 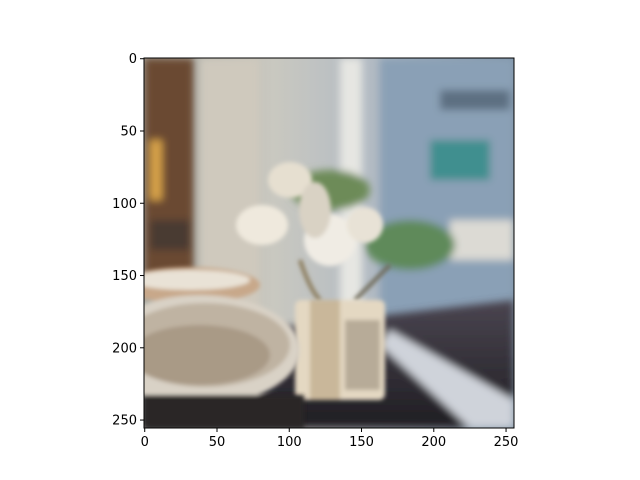 I want to click on y-tick-label: 50, so click(x=128, y=131).